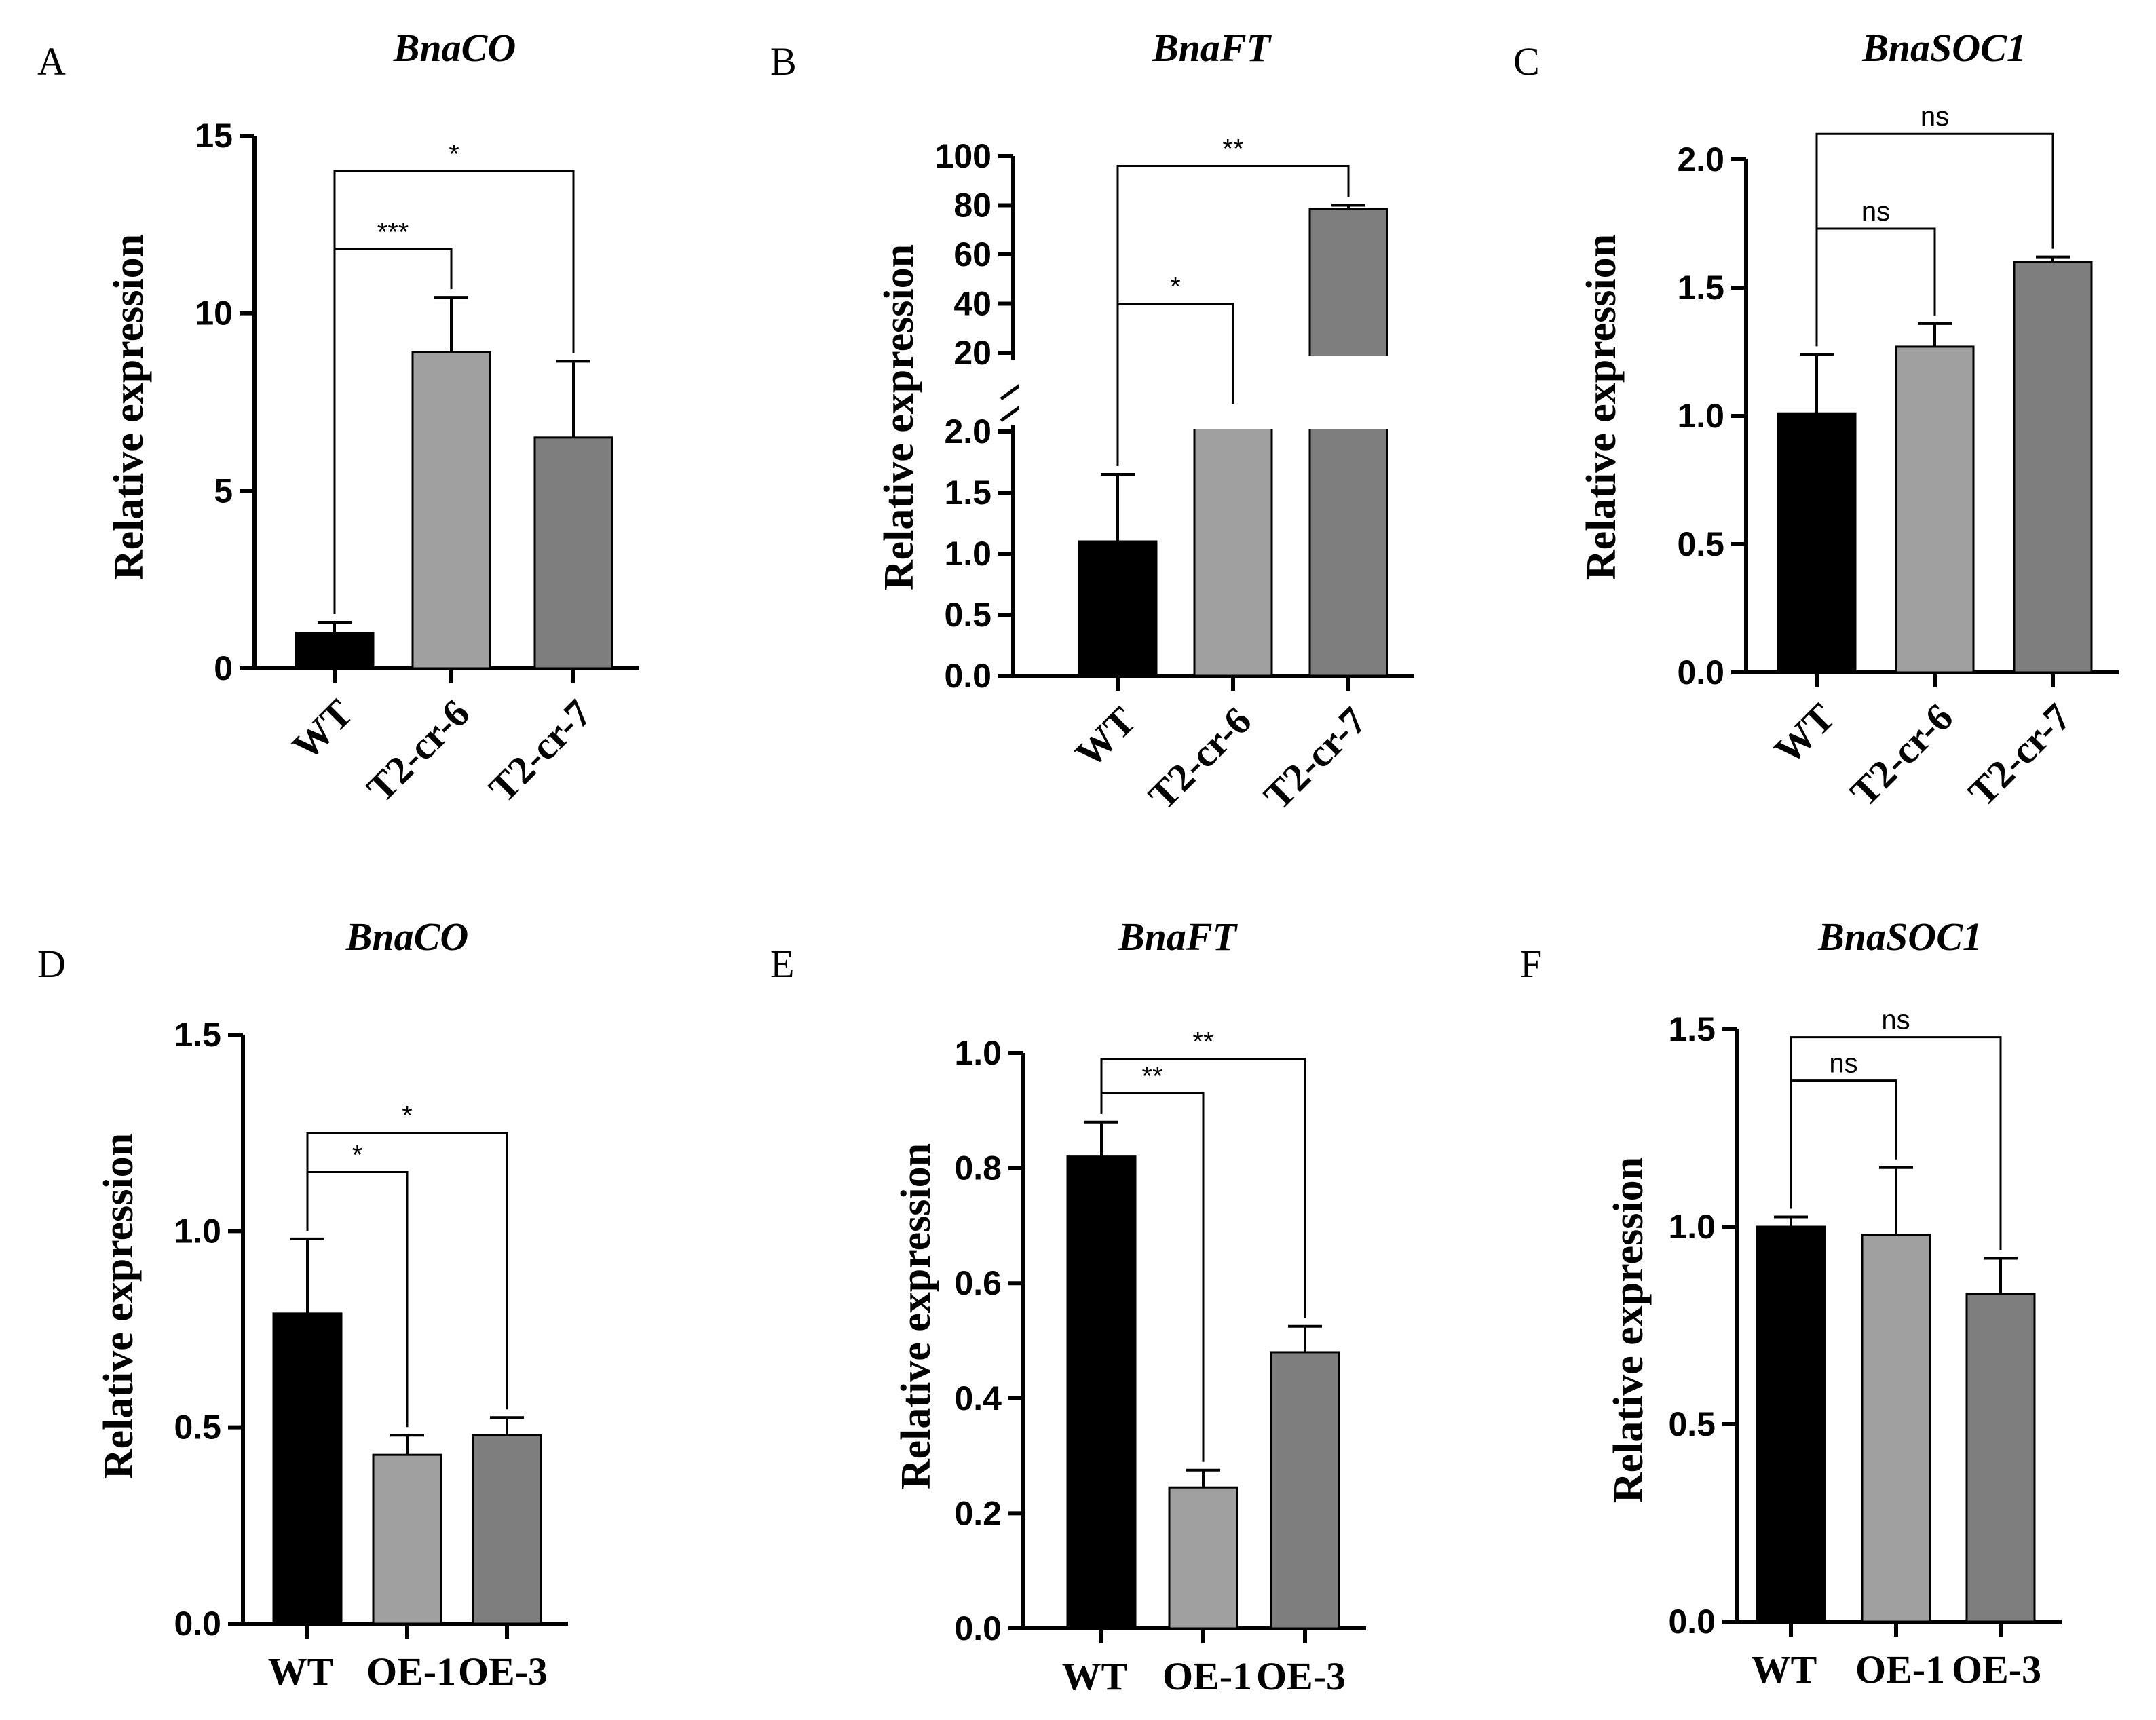  Describe the element at coordinates (1219, 392) in the screenshot. I see `axis-break-gap` at that location.